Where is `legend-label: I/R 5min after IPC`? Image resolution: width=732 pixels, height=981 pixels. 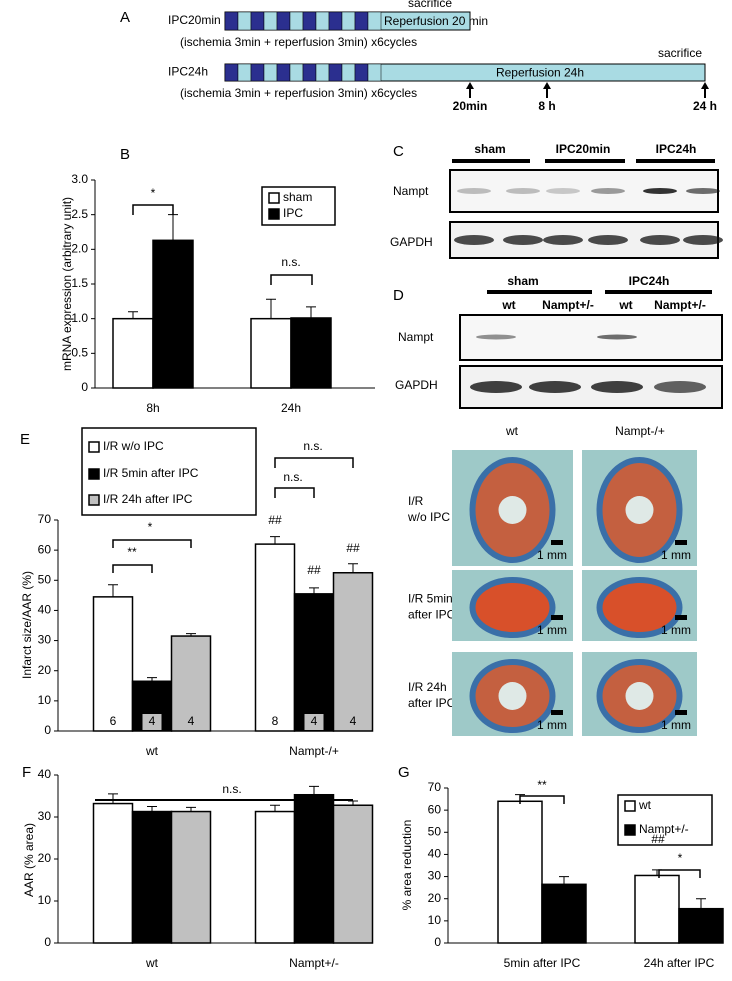
legend-label: I/R 5min after IPC is located at coordinates (151, 473).